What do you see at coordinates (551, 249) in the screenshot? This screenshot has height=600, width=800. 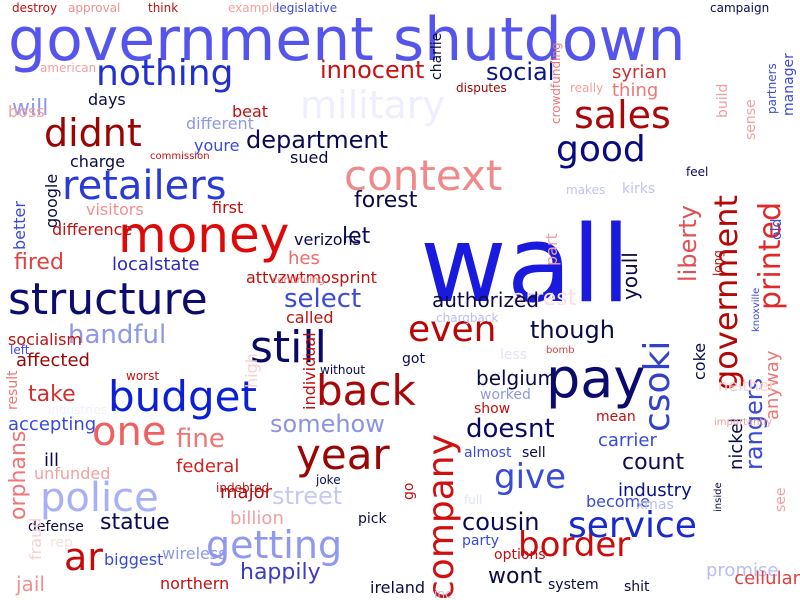 I see `cloud-word: part` at bounding box center [551, 249].